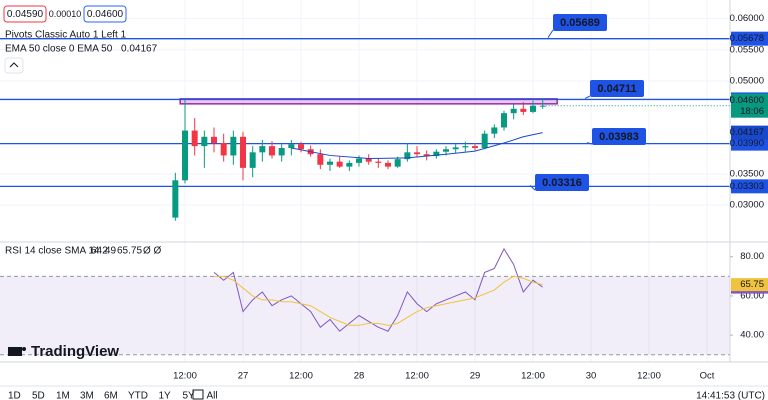  Describe the element at coordinates (562, 183) in the screenshot. I see `callout-label: 0.03316` at that location.